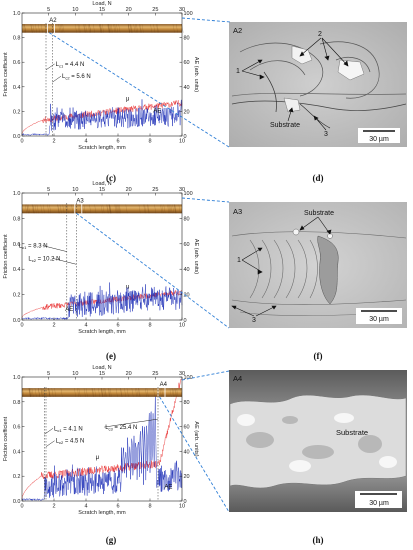  I want to click on micrograph-h-substrate: Substrate, so click(352, 432).